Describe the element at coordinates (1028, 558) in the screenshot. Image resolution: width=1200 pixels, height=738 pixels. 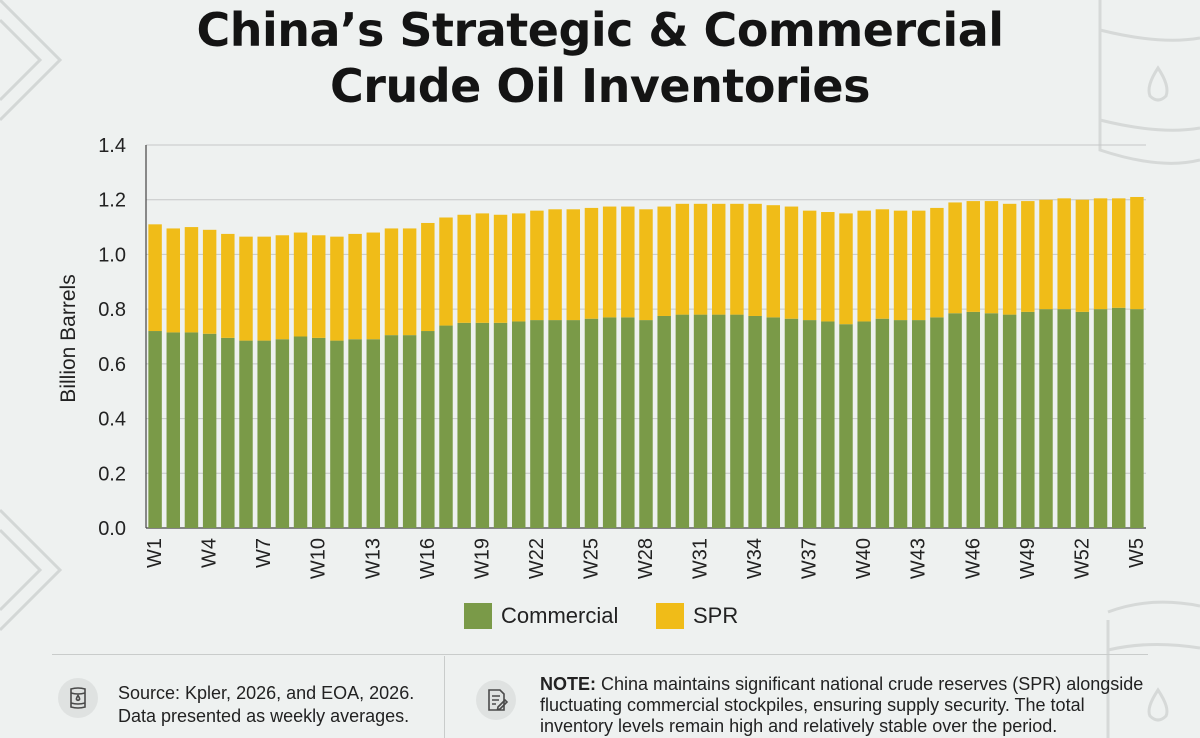
I see `x-tick-label: W49` at that location.